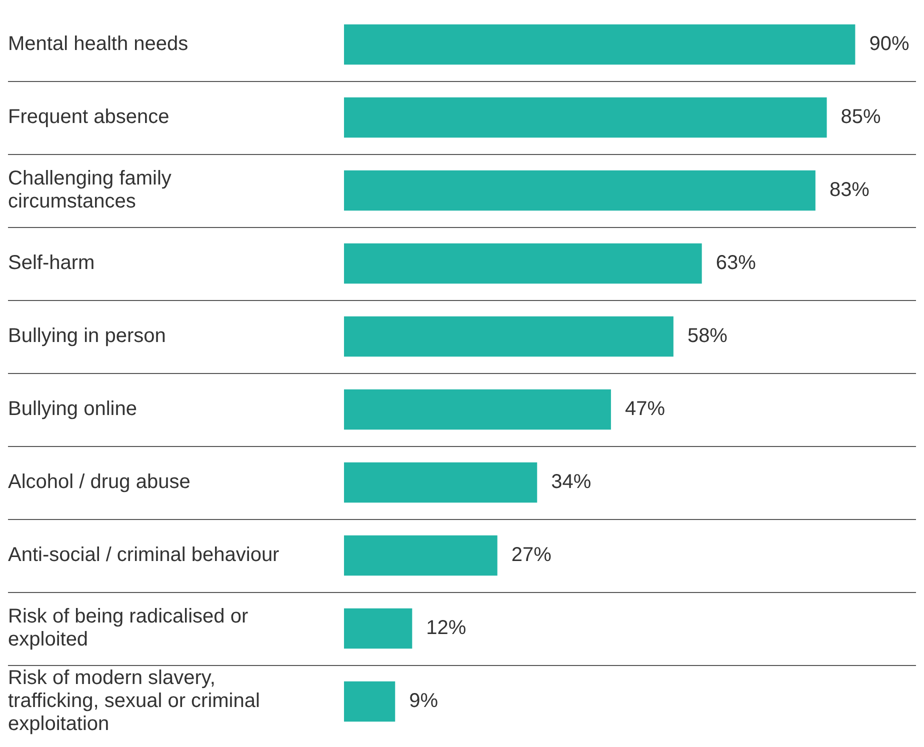  Describe the element at coordinates (134, 701) in the screenshot. I see `y-tick-label: Risk of modern slavery, trafficking, sexual or criminal exploitation` at that location.